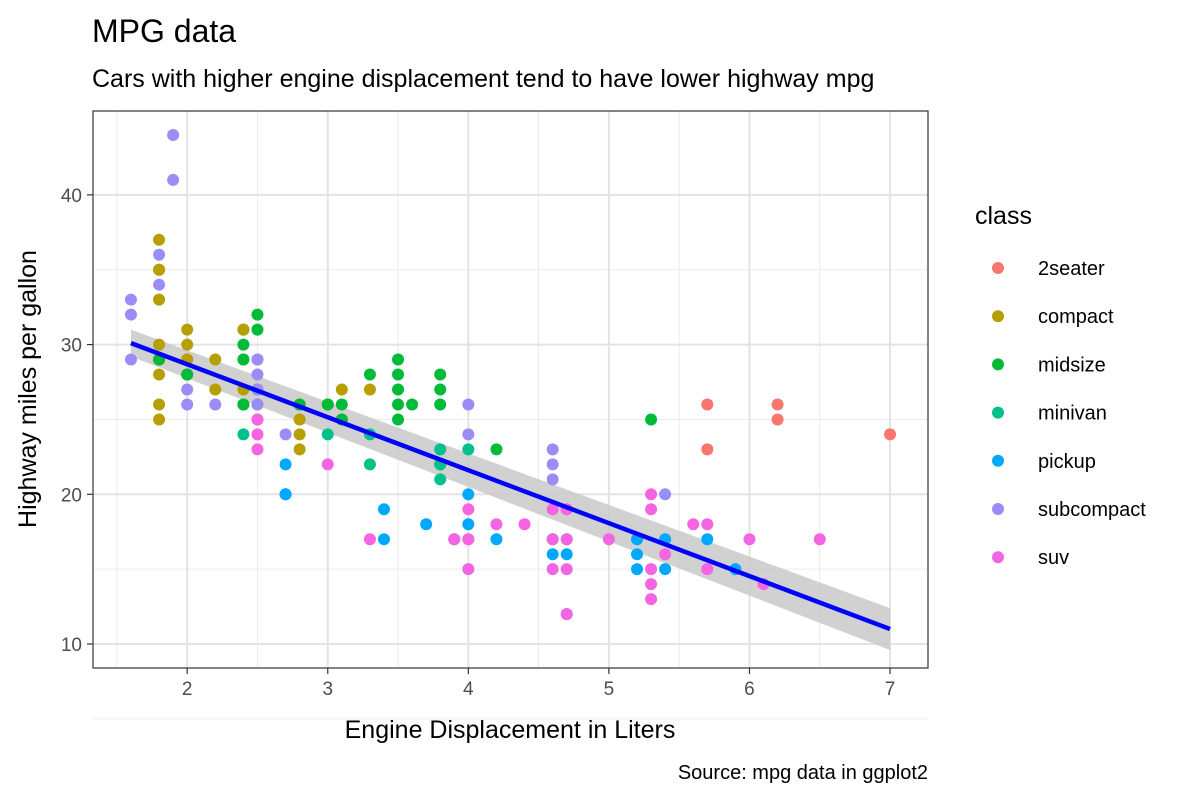 This screenshot has height=800, width=1200. I want to click on x-axis: 2 3 4 5 6 7, so click(538, 684).